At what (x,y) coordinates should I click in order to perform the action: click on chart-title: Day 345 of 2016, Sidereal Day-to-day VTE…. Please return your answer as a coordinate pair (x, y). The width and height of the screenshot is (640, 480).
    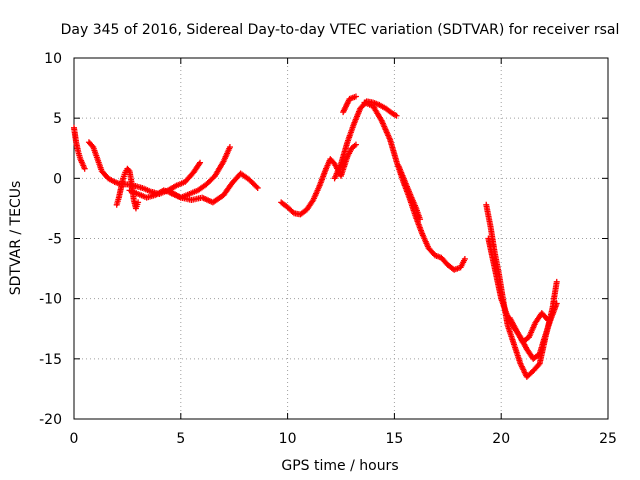
    Looking at the image, I should click on (340, 30).